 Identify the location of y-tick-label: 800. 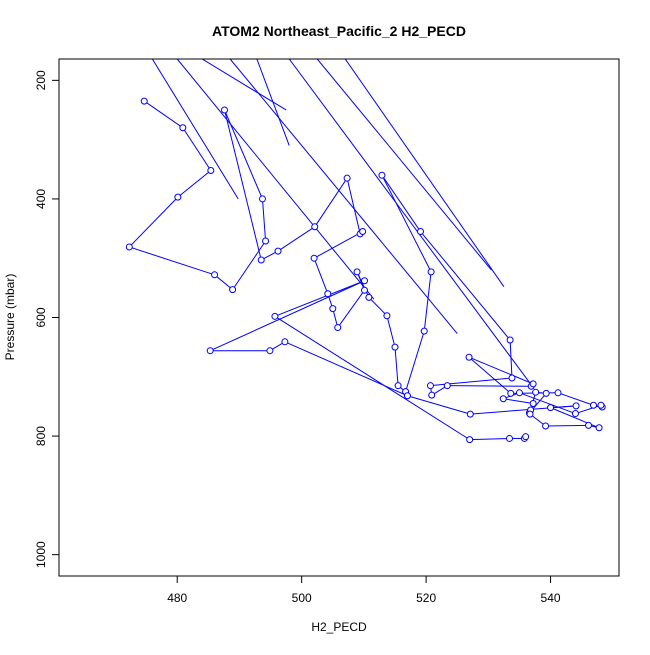
(41, 436).